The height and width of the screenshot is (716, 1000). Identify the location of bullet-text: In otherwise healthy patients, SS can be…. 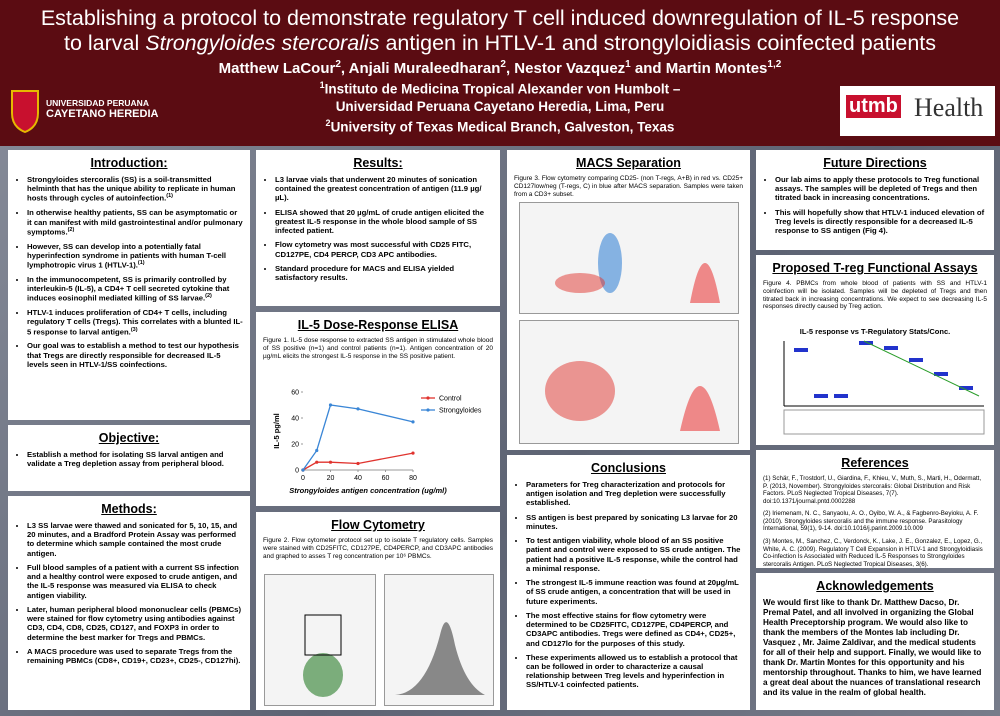
(135, 222).